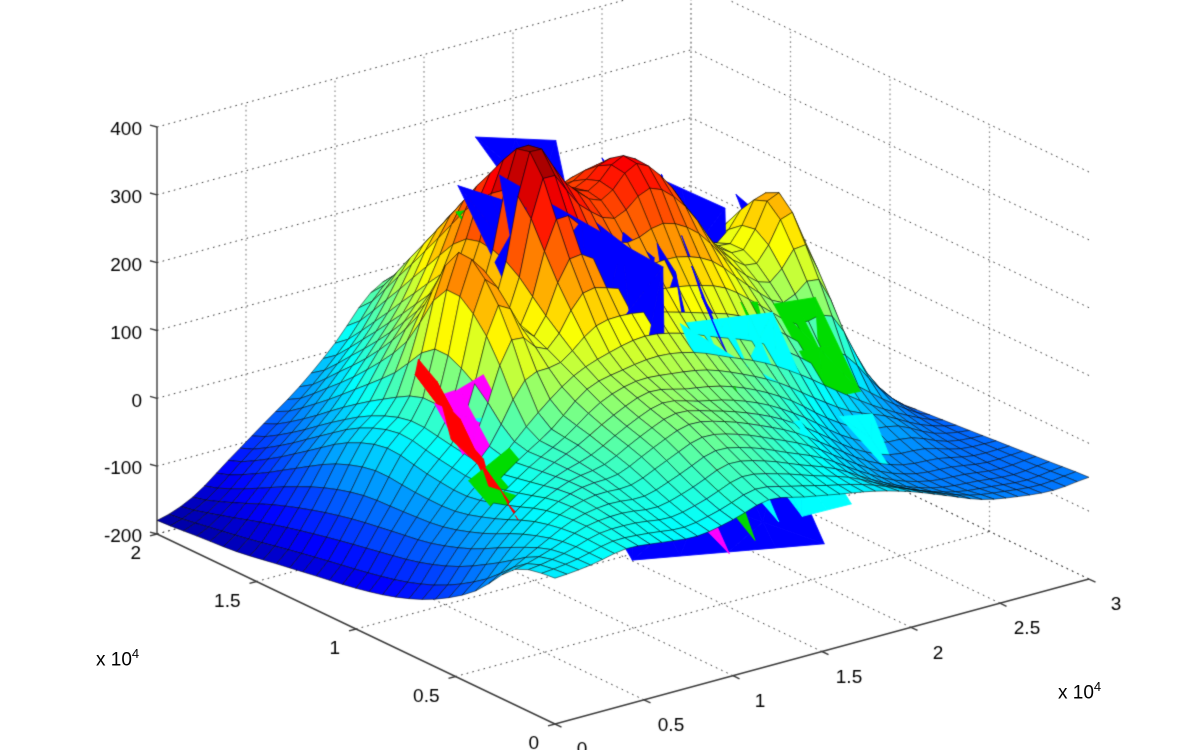  Describe the element at coordinates (135, 653) in the screenshot. I see `y-axis-exponent-power: 4` at that location.